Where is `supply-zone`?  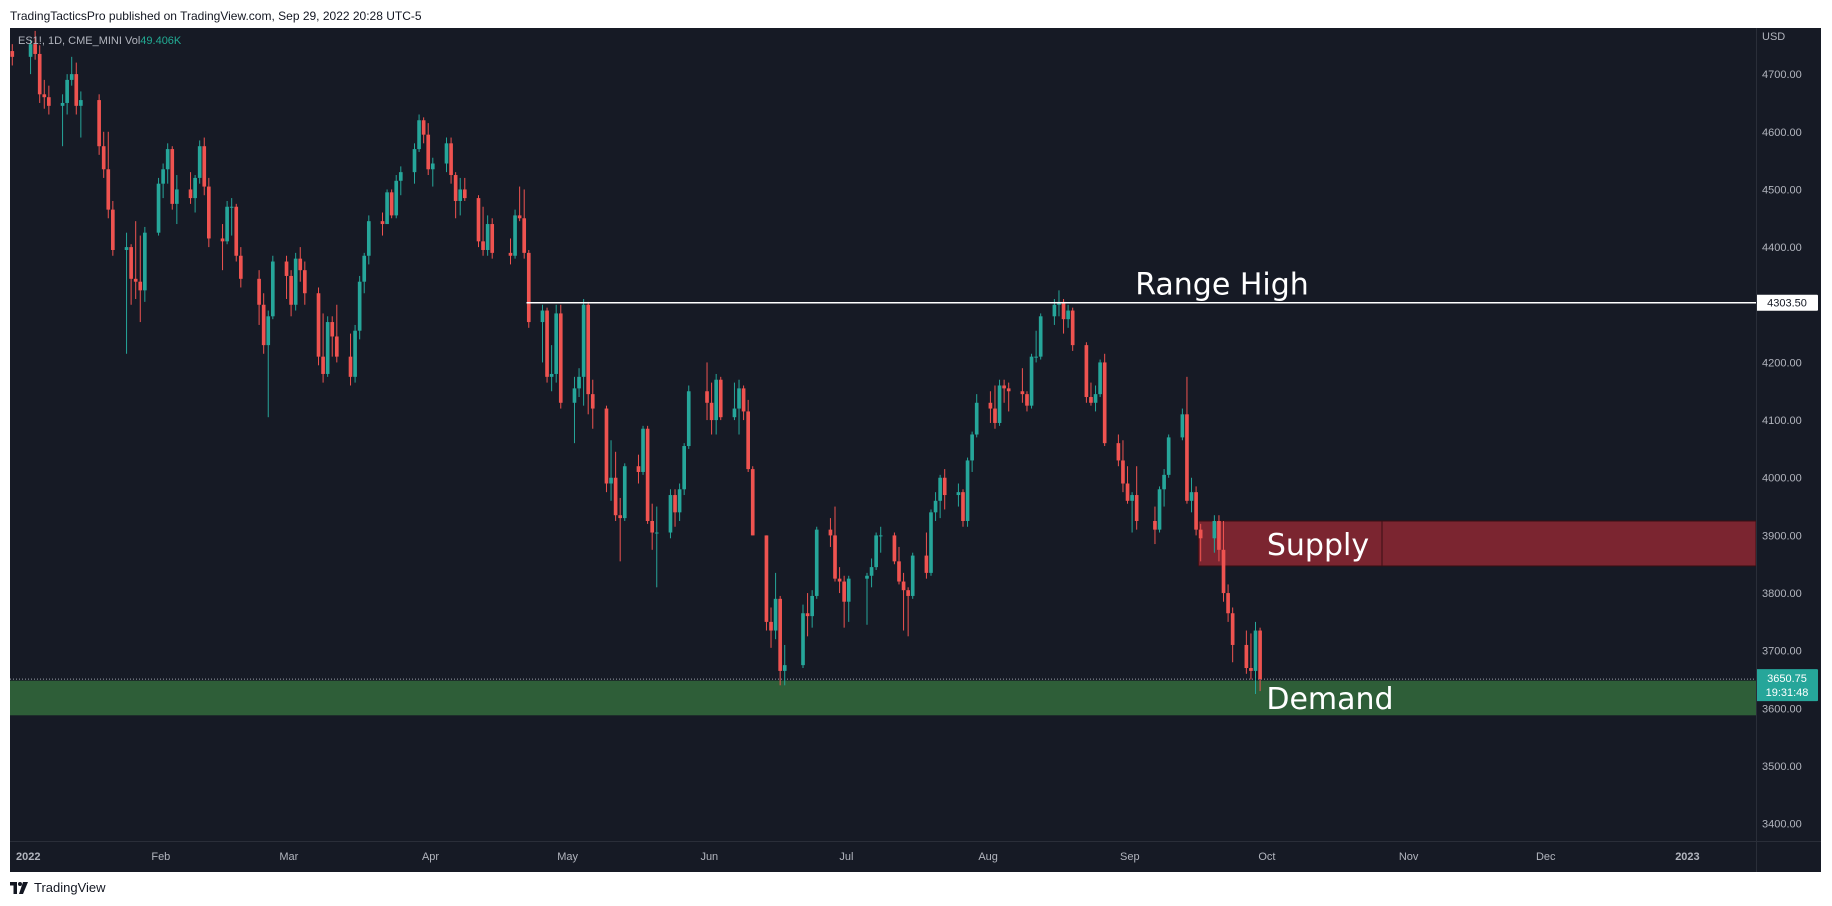
supply-zone is located at coordinates (1477, 543).